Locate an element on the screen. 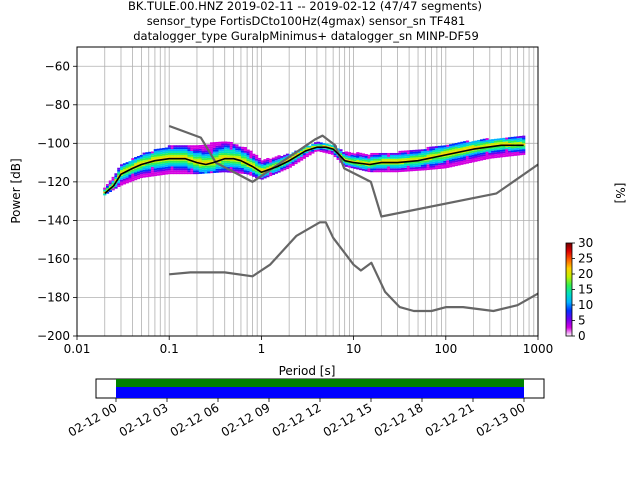 The height and width of the screenshot is (480, 640). y-tick-label: −200 is located at coordinates (53, 336).